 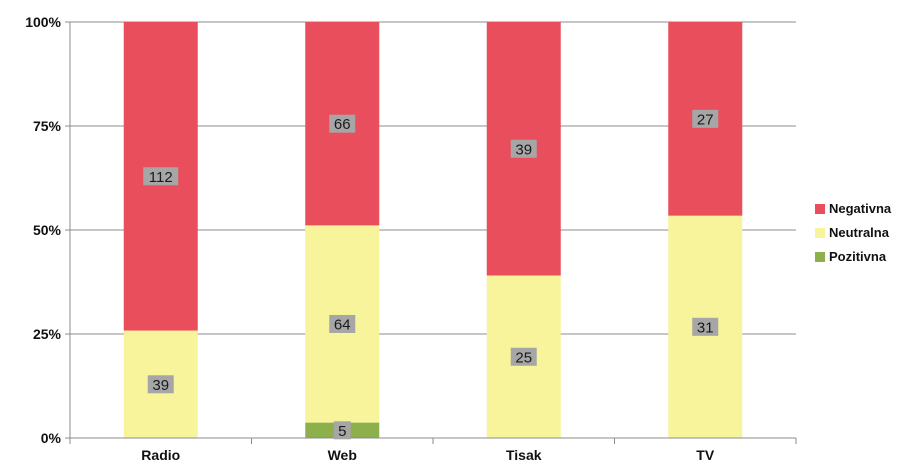 I want to click on x-tick-label: Tisak, so click(x=524, y=455).